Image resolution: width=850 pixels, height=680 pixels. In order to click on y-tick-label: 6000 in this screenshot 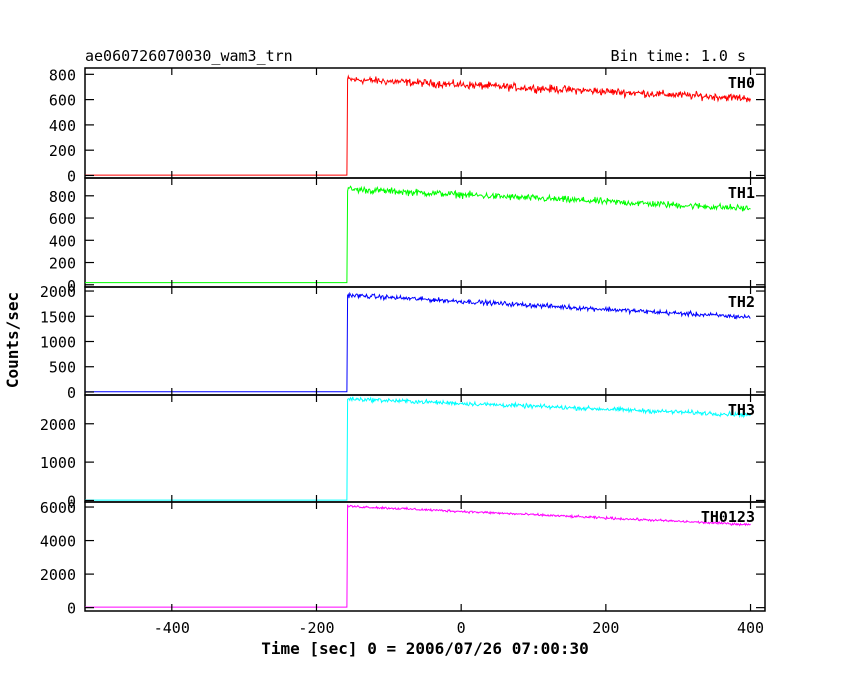, I will do `click(58, 508)`.